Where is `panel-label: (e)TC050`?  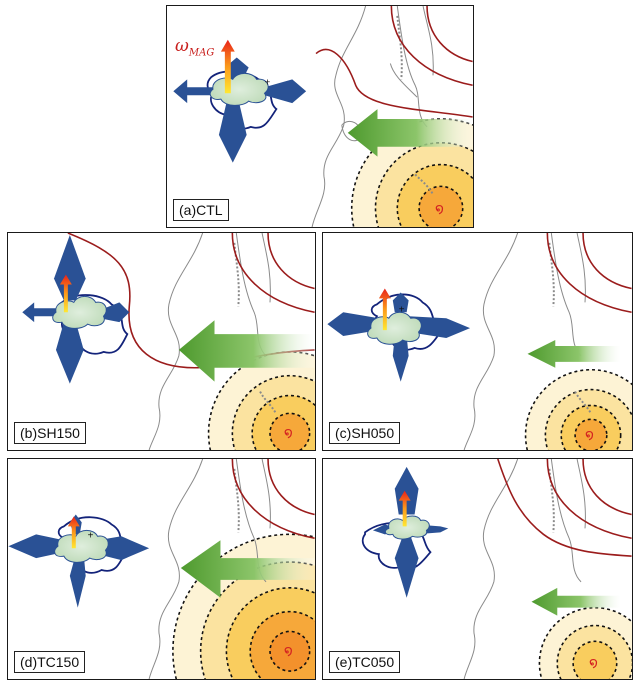 panel-label: (e)TC050 is located at coordinates (365, 662).